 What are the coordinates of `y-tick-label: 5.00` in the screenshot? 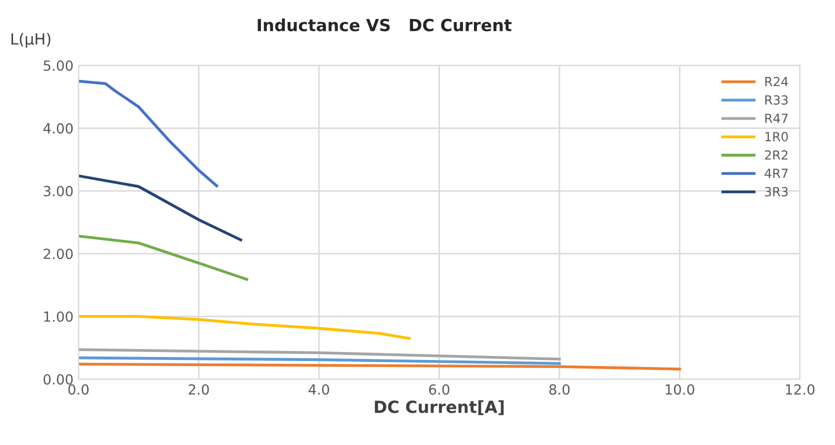 It's located at (58, 65).